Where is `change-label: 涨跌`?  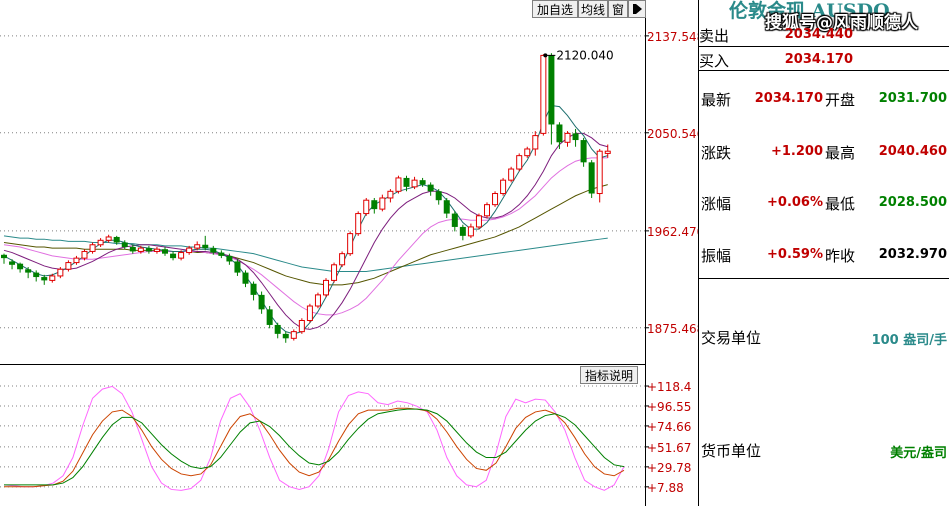 change-label: 涨跌 is located at coordinates (716, 153).